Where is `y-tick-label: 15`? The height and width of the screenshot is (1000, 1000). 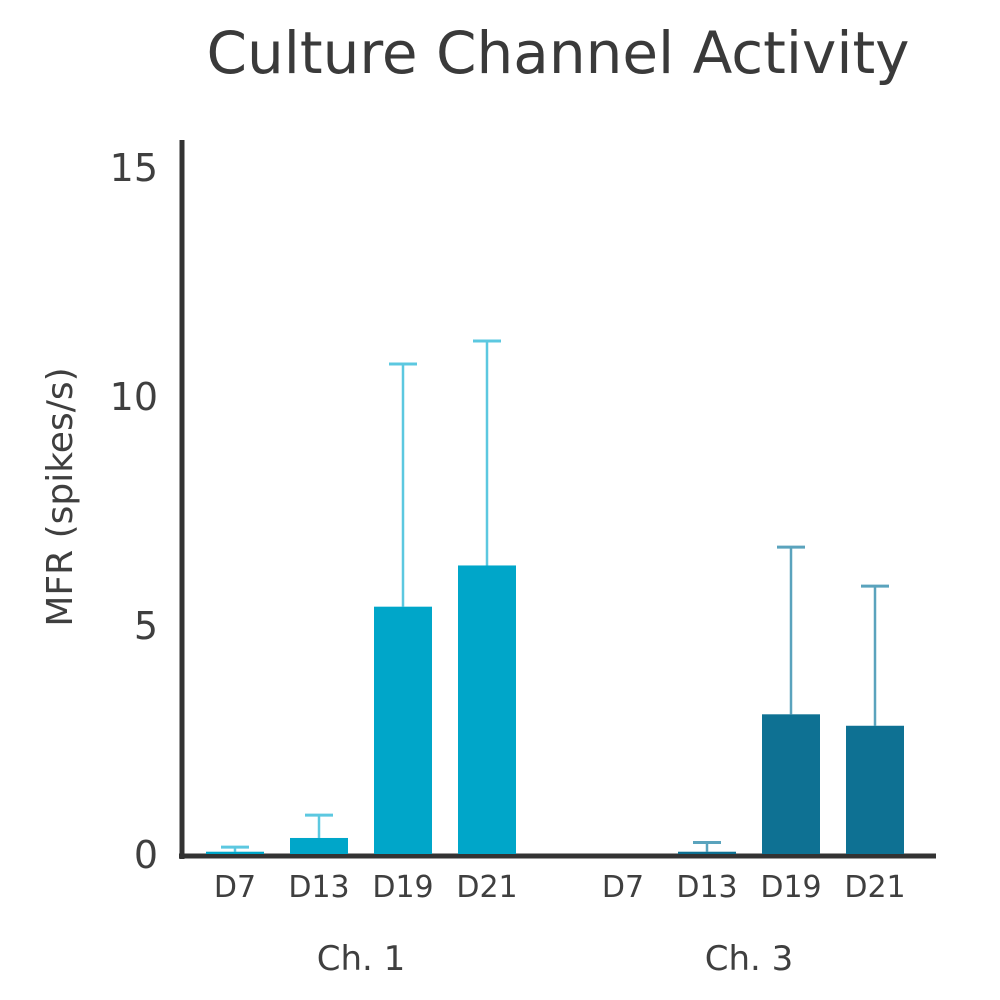 y-tick-label: 15 is located at coordinates (134, 168).